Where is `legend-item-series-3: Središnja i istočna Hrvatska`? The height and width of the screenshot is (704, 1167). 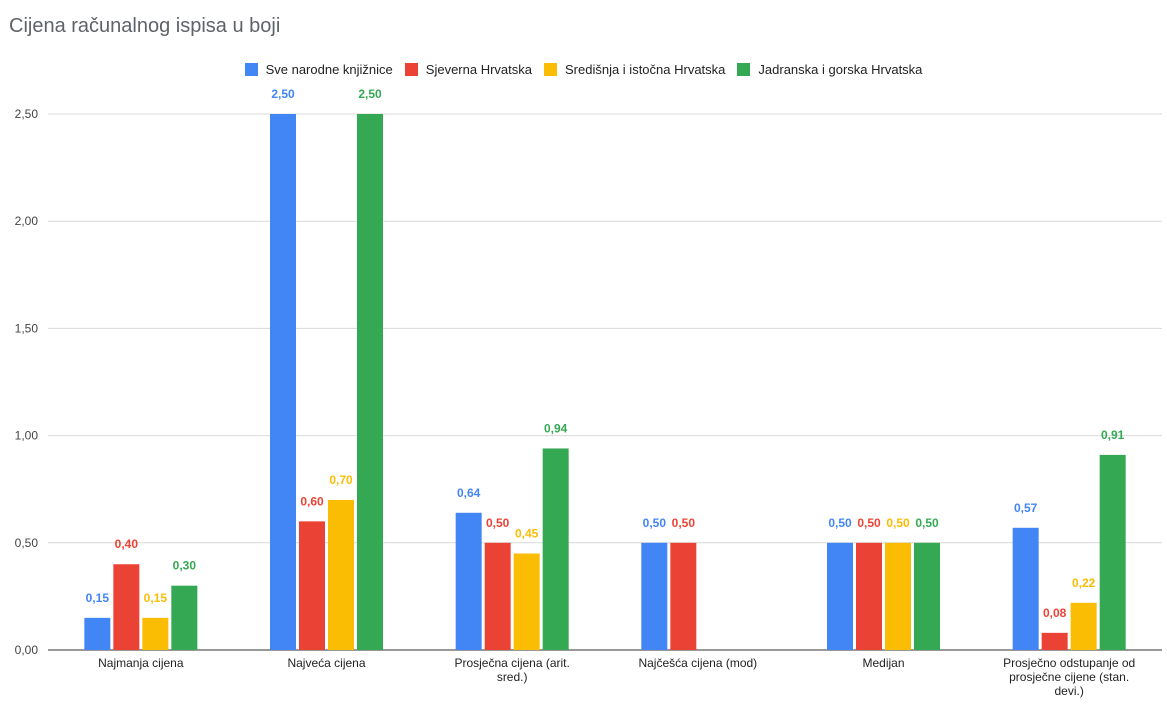 legend-item-series-3: Središnja i istočna Hrvatska is located at coordinates (634, 69).